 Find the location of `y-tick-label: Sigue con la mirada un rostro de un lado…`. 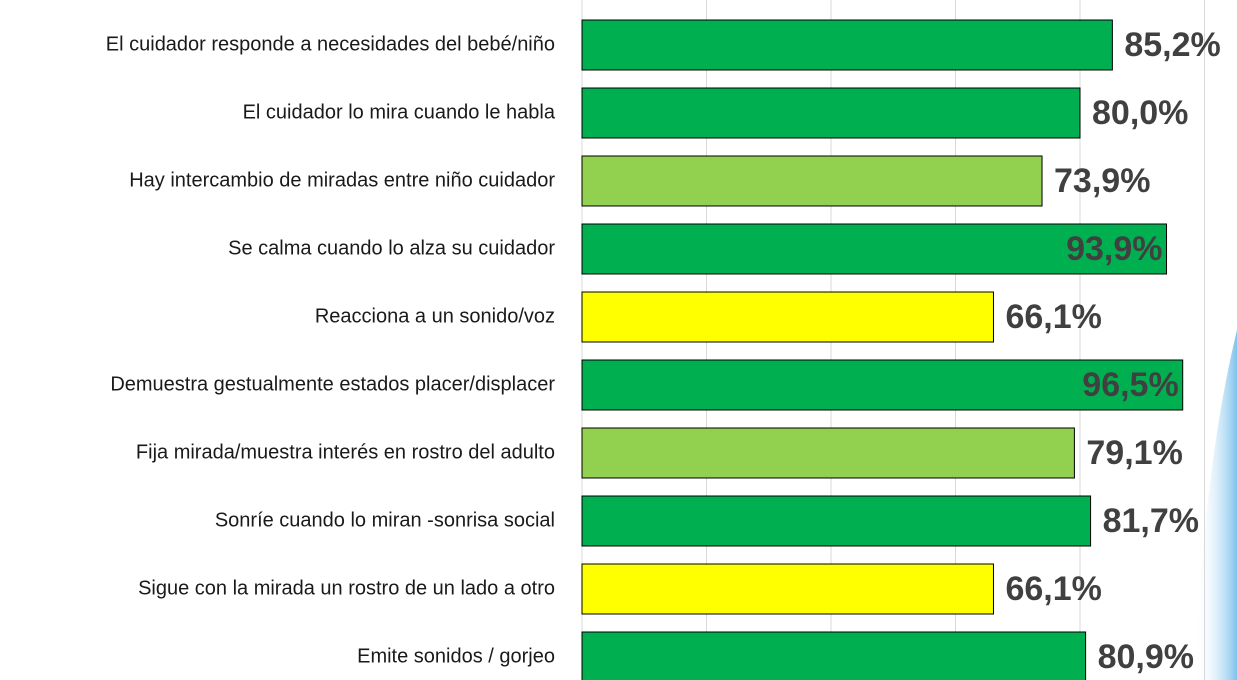

y-tick-label: Sigue con la mirada un rostro de un lado… is located at coordinates (346, 588).